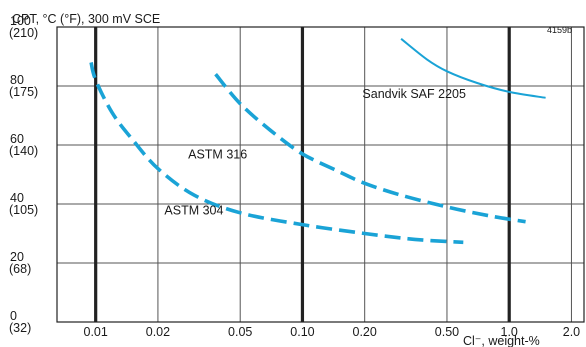 The width and height of the screenshot is (586, 347). Describe the element at coordinates (20, 328) in the screenshot. I see `y-tick-label-f: (32)` at that location.